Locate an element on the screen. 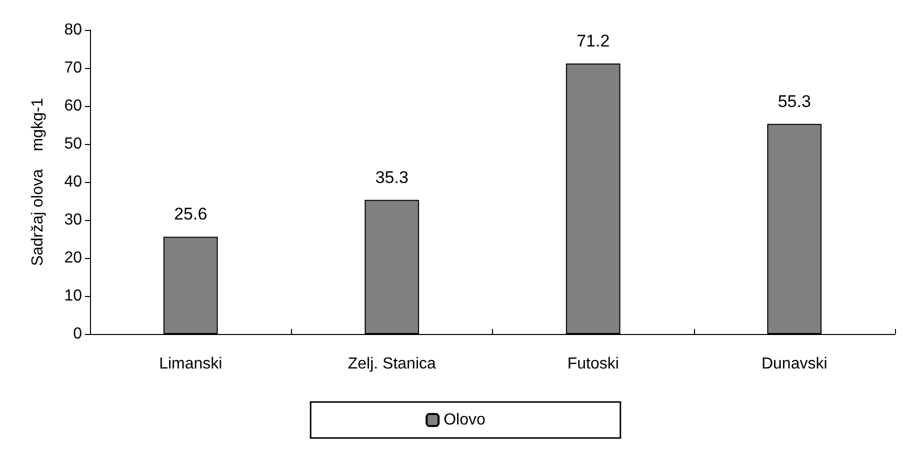  x-tick-label: Dunavski is located at coordinates (794, 364).